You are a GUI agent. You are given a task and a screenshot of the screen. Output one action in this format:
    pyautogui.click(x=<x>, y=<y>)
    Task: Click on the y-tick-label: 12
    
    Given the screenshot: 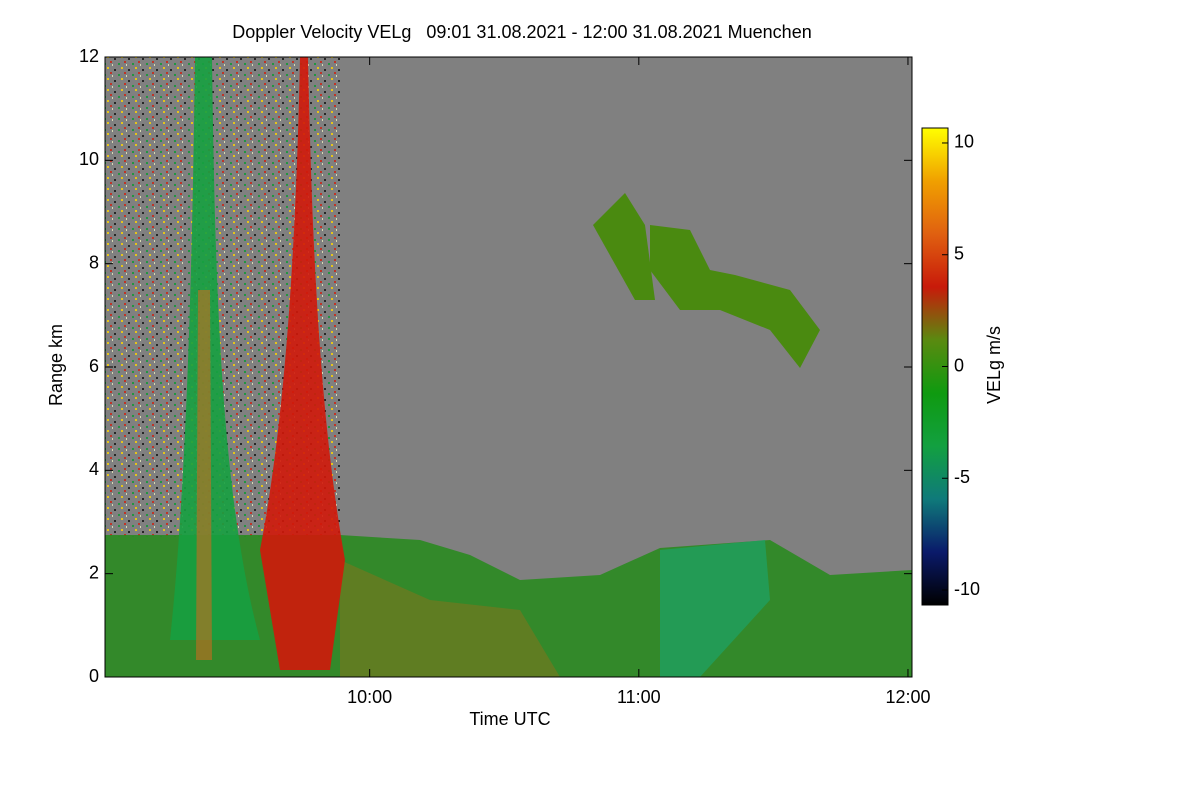 What is the action you would take?
    pyautogui.click(x=89, y=56)
    